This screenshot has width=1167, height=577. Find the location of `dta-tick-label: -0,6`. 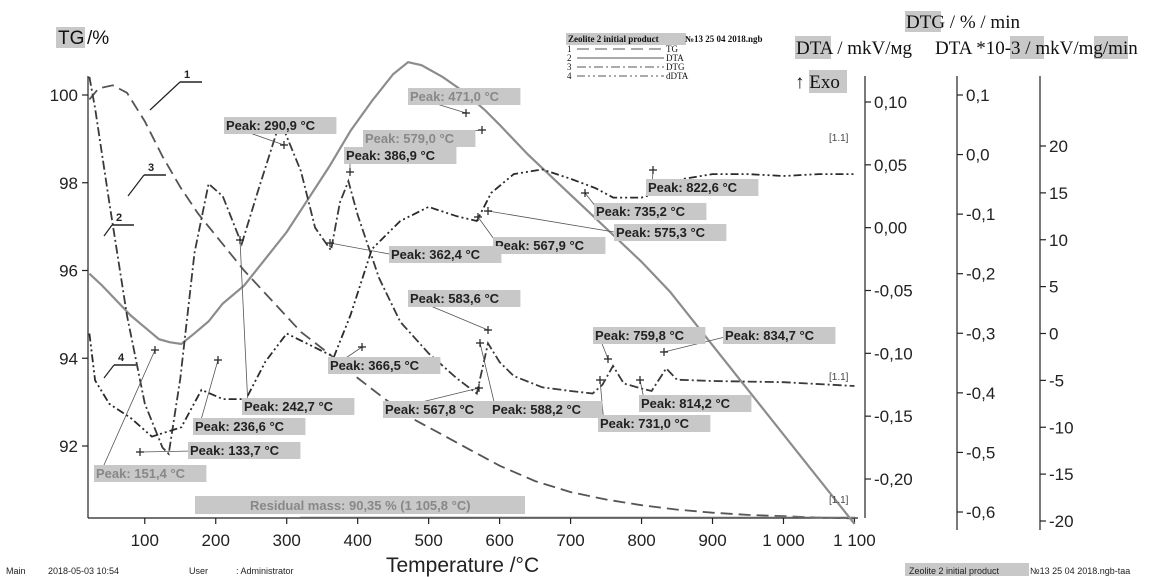

dta-tick-label: -0,6 is located at coordinates (980, 512).